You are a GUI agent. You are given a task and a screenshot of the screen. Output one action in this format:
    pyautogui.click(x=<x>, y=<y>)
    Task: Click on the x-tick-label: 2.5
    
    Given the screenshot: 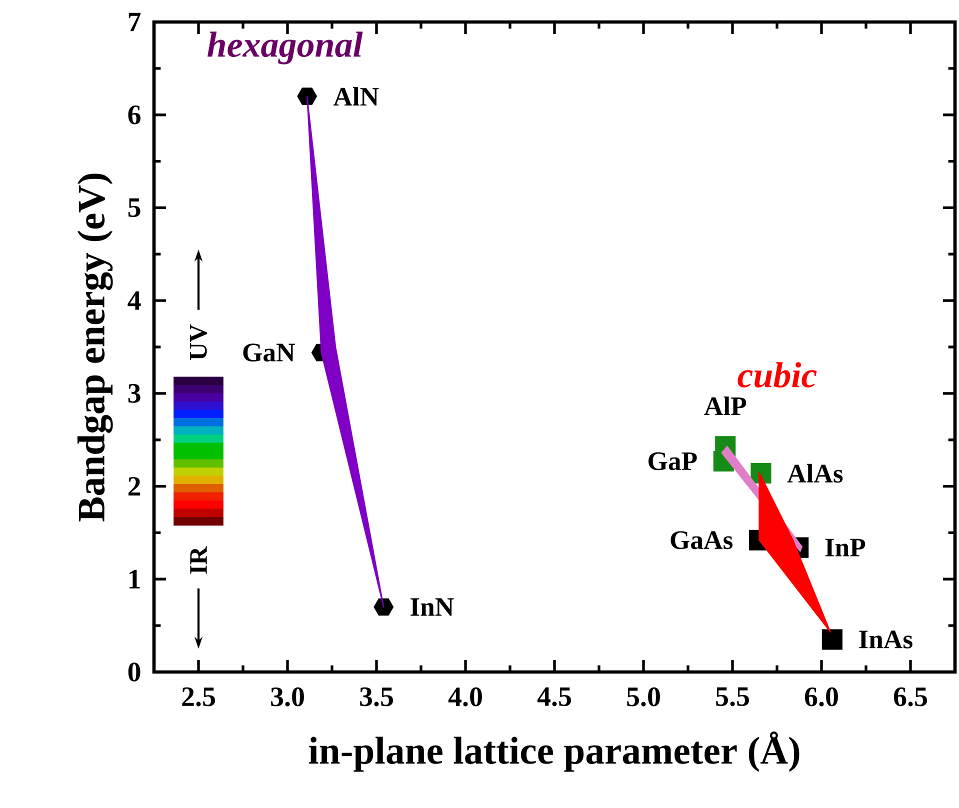 What is the action you would take?
    pyautogui.click(x=198, y=696)
    